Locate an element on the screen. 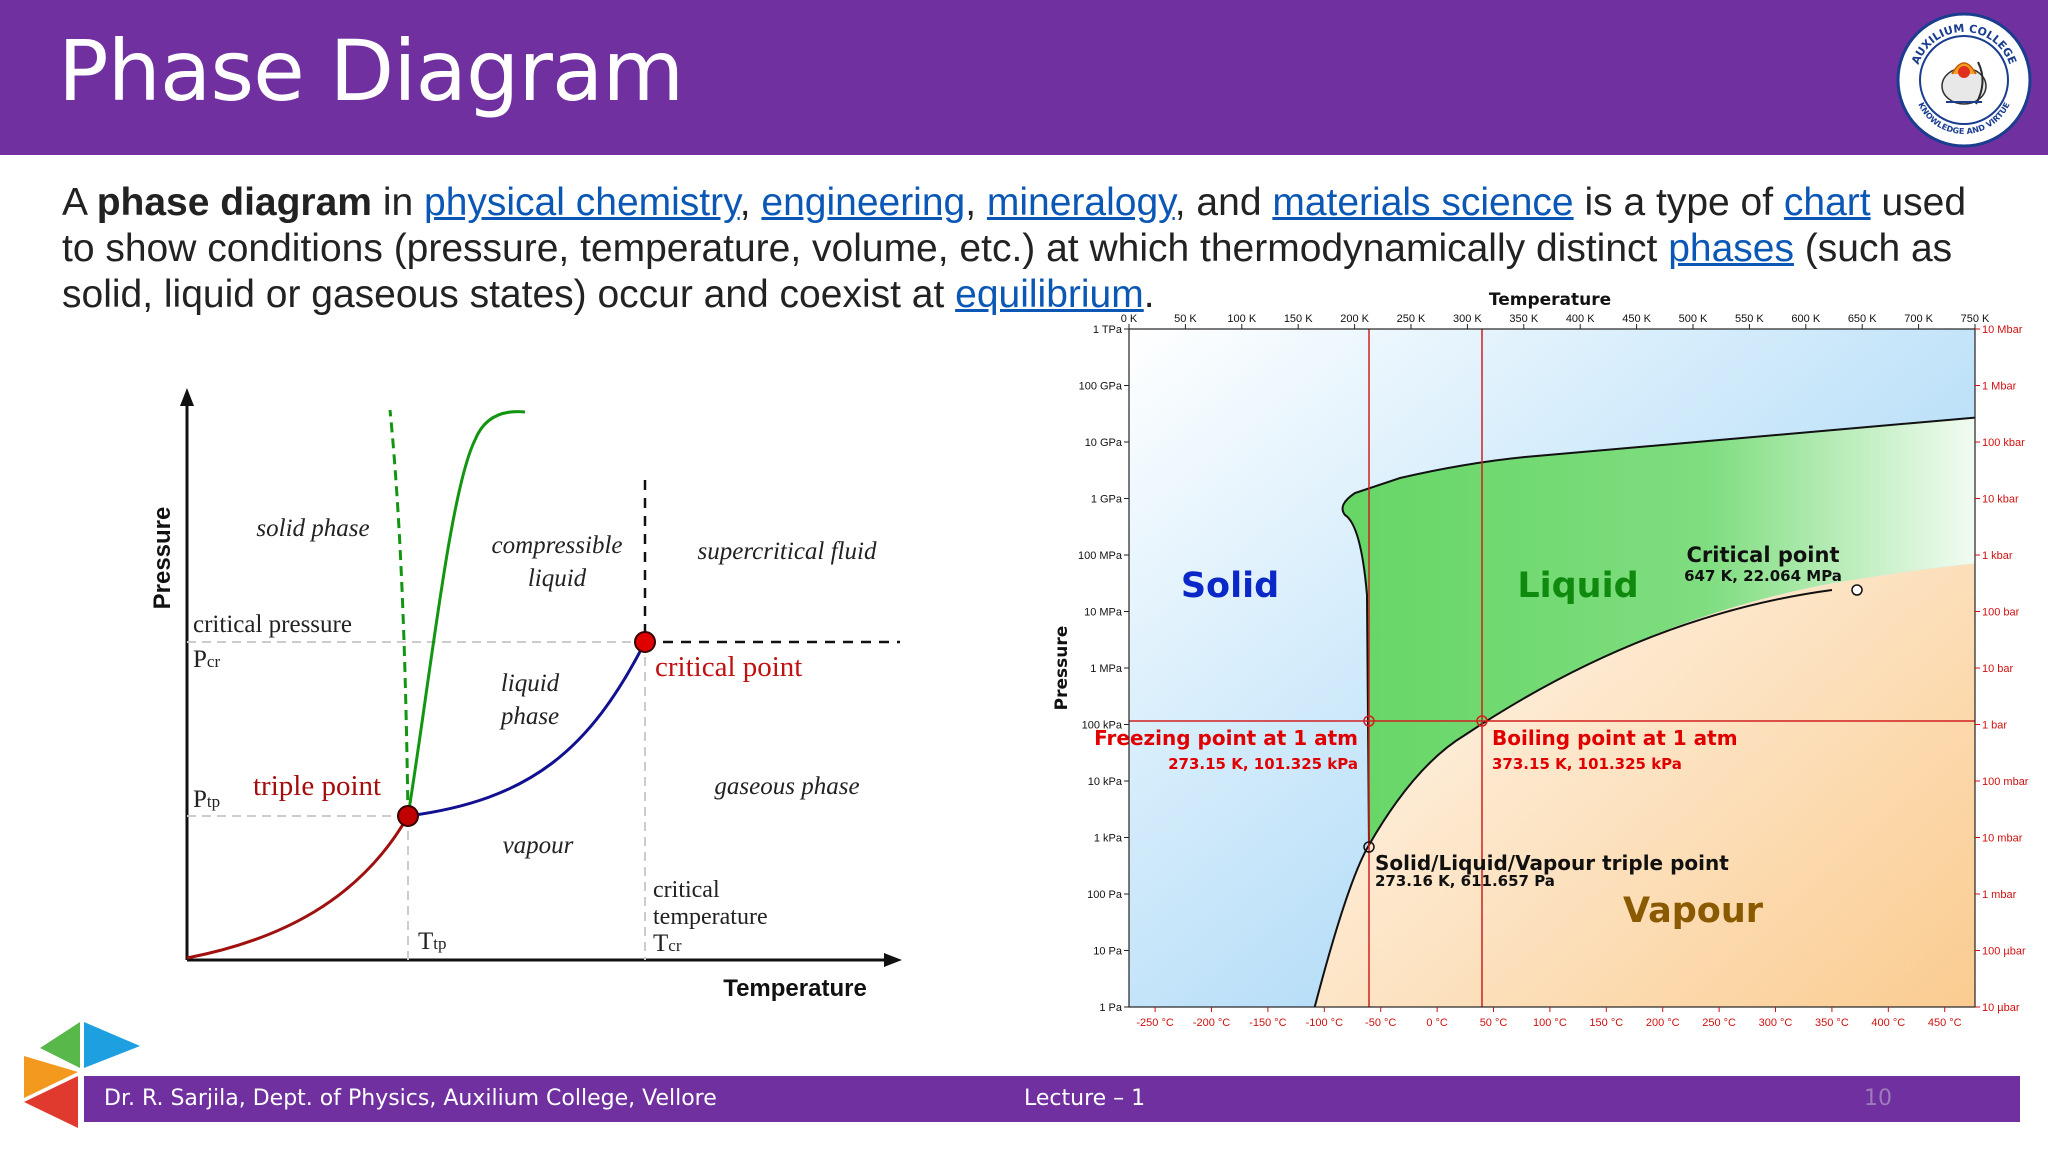 The image size is (2048, 1152). liquid-region is located at coordinates (1658, 631).